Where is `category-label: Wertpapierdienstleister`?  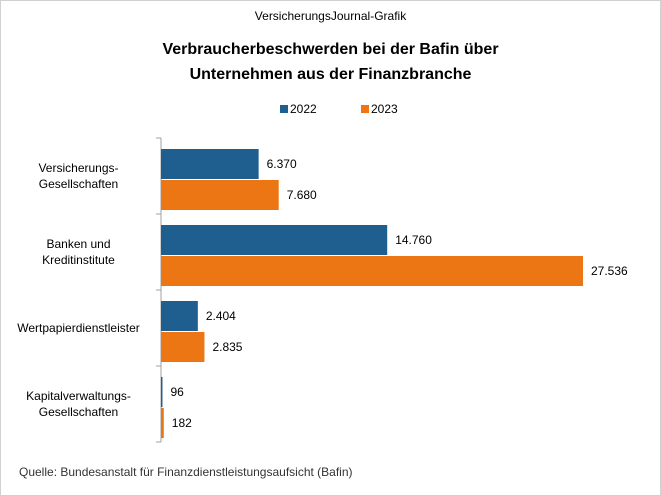 category-label: Wertpapierdienstleister is located at coordinates (78, 328).